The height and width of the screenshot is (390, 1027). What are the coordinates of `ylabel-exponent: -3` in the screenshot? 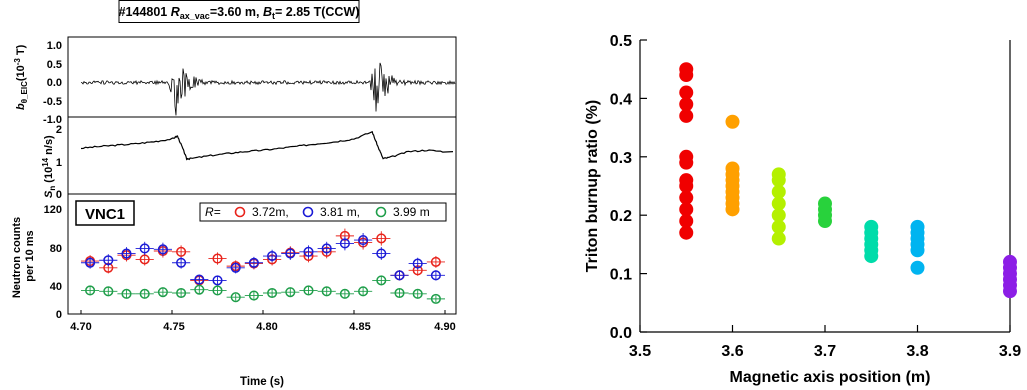 It's located at (17, 62).